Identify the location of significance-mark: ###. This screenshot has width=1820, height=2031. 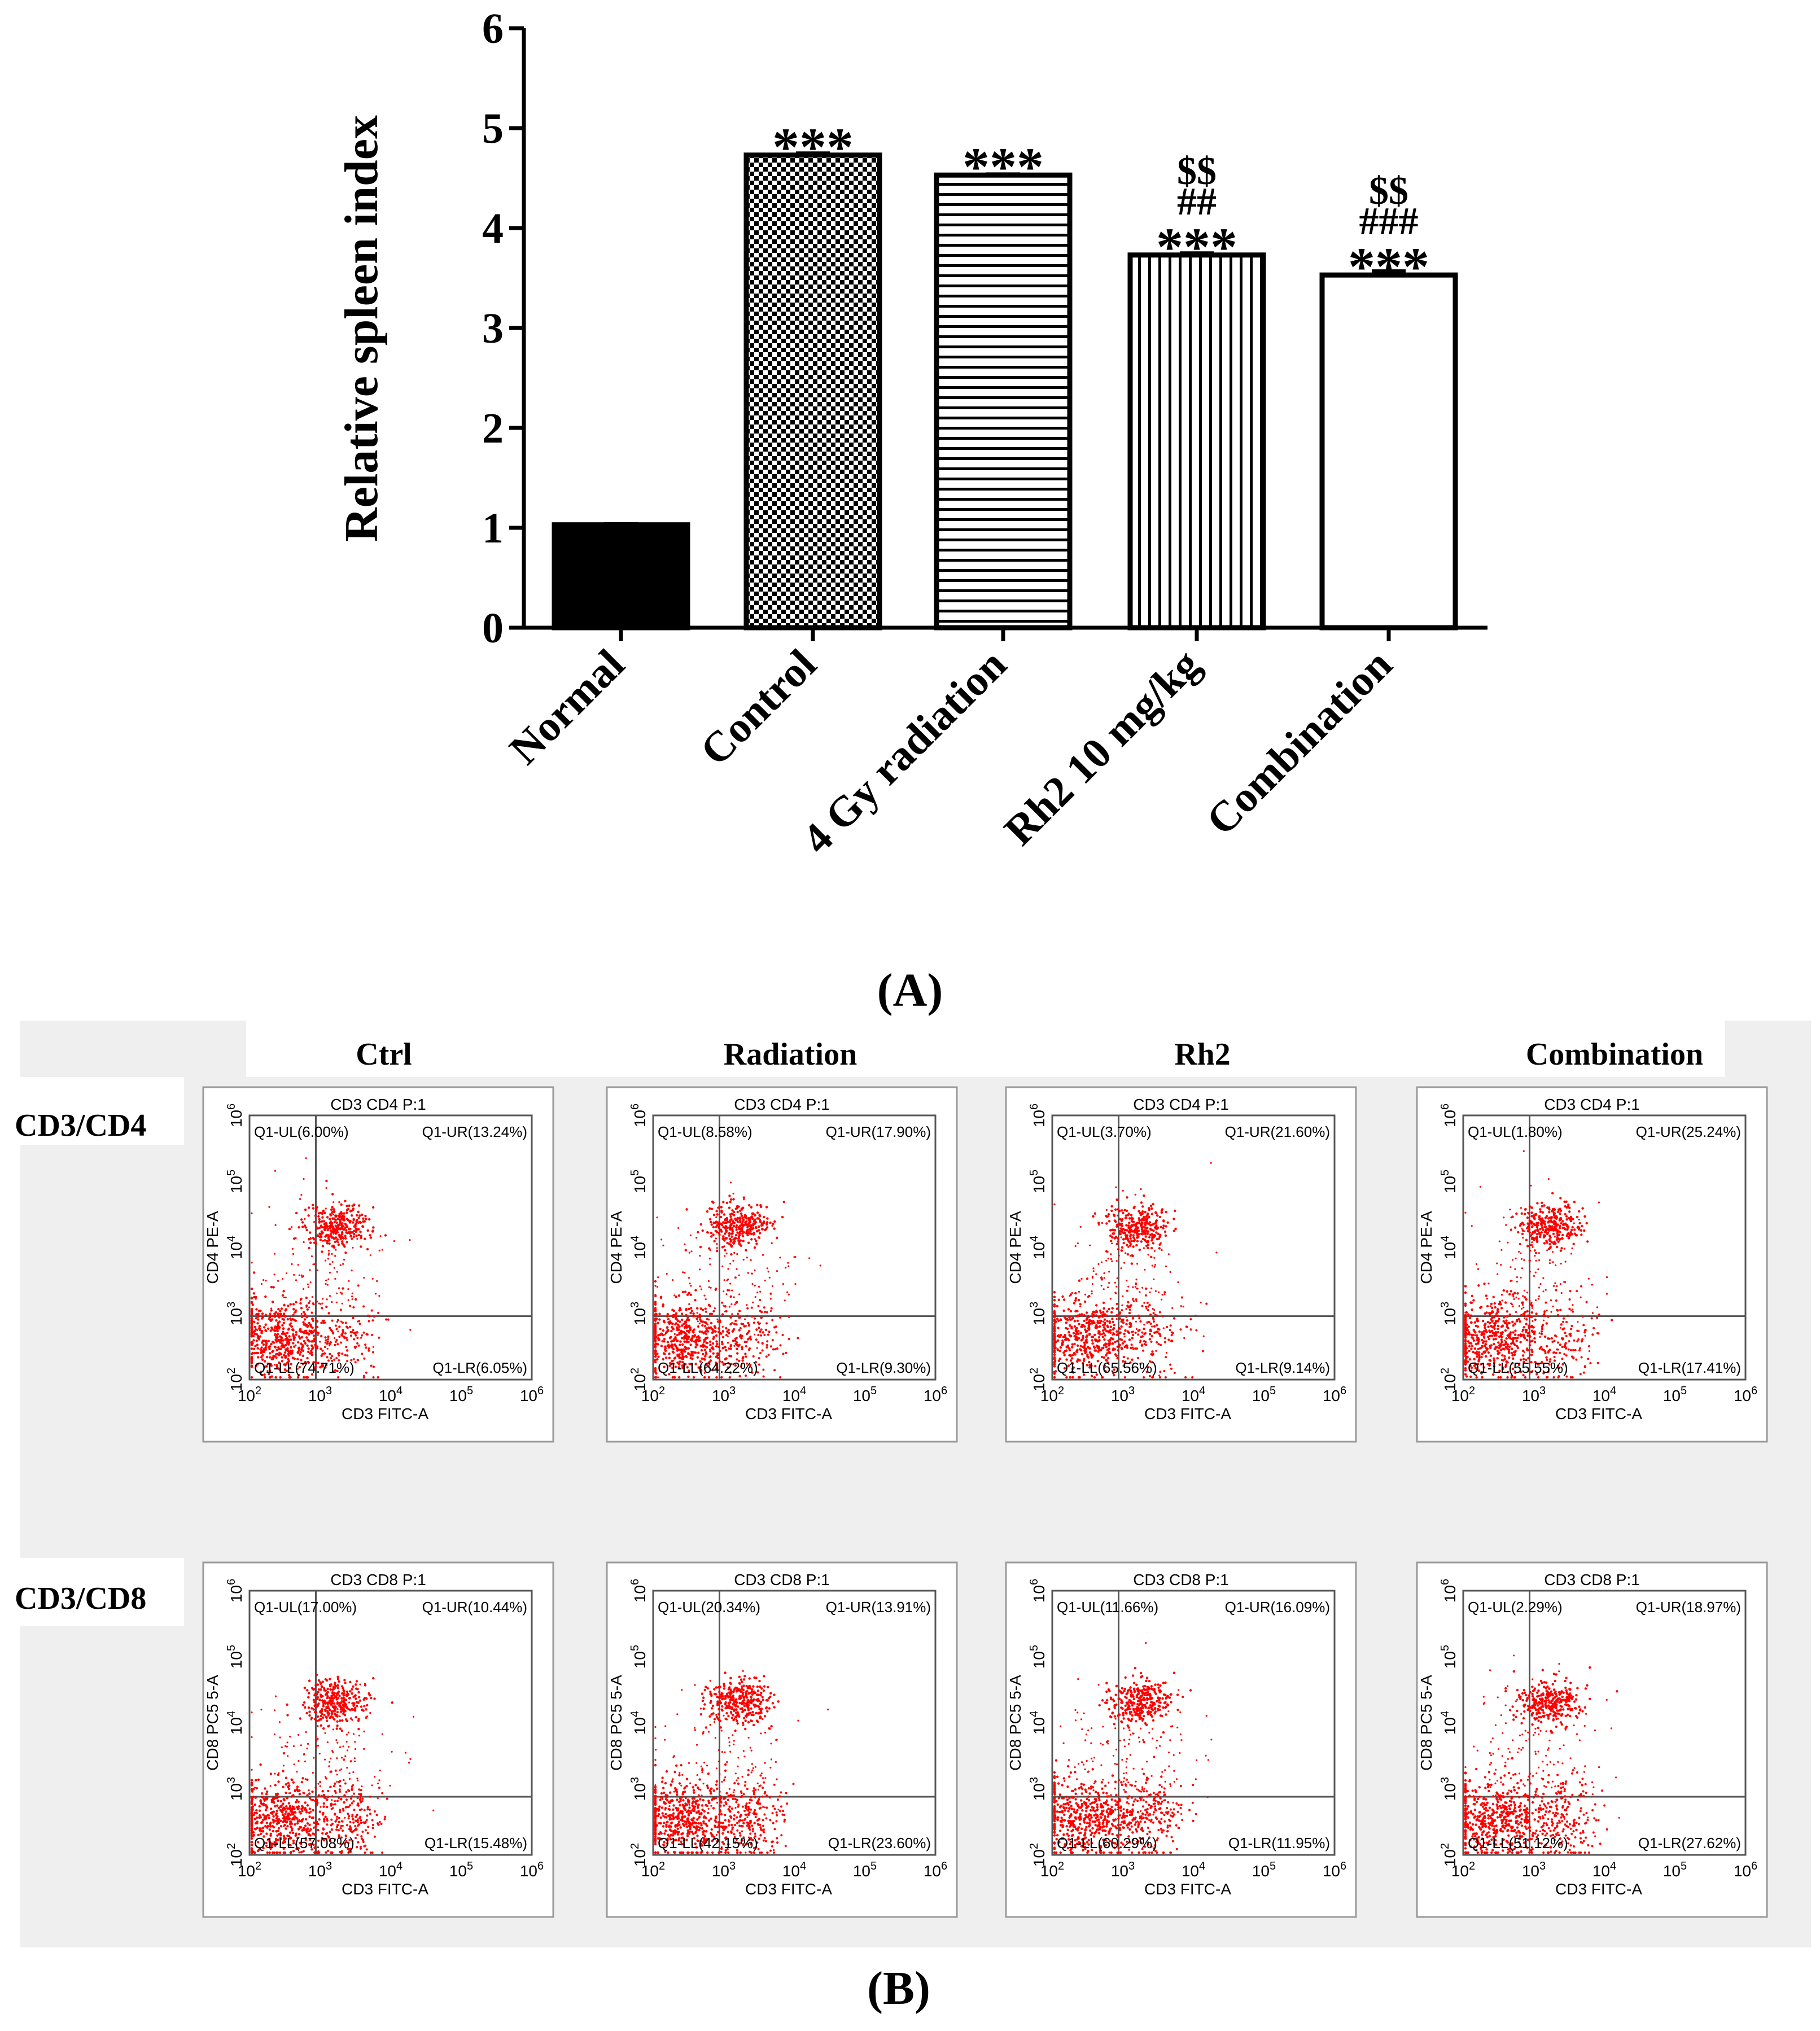
(1389, 221).